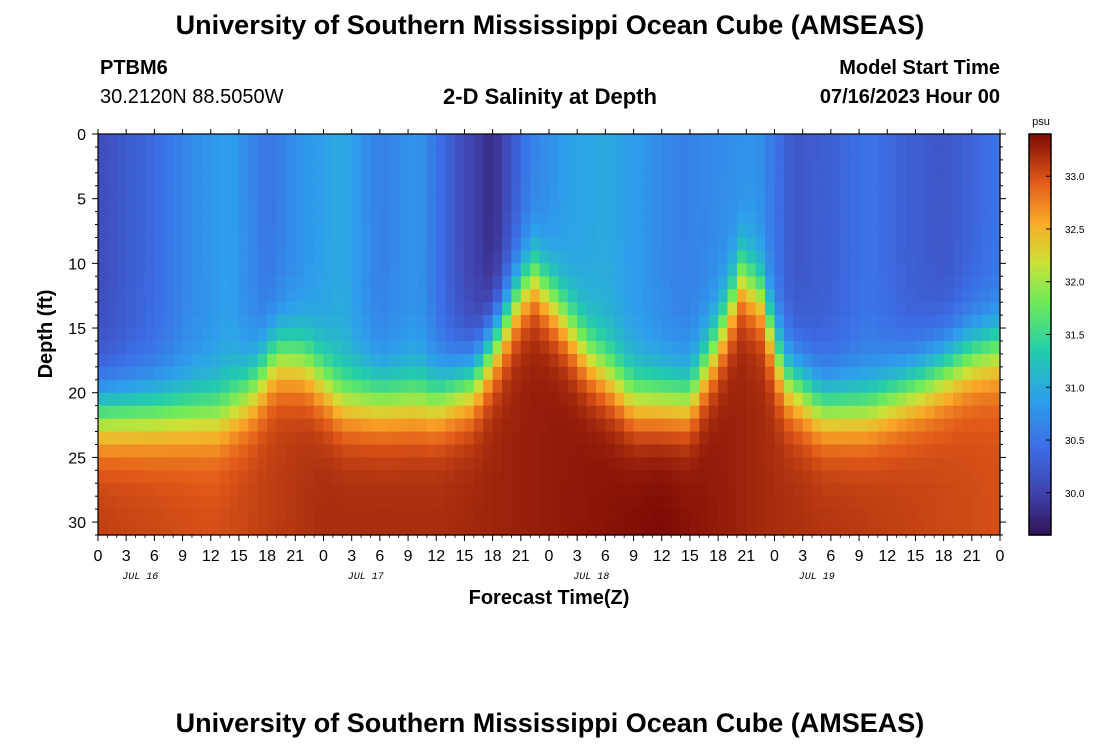 The width and height of the screenshot is (1100, 750). I want to click on x-tick-label: 9, so click(859, 556).